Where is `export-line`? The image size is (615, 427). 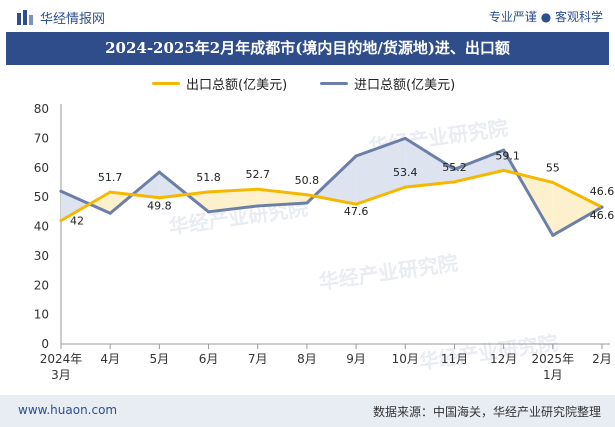
export-line is located at coordinates (331, 195).